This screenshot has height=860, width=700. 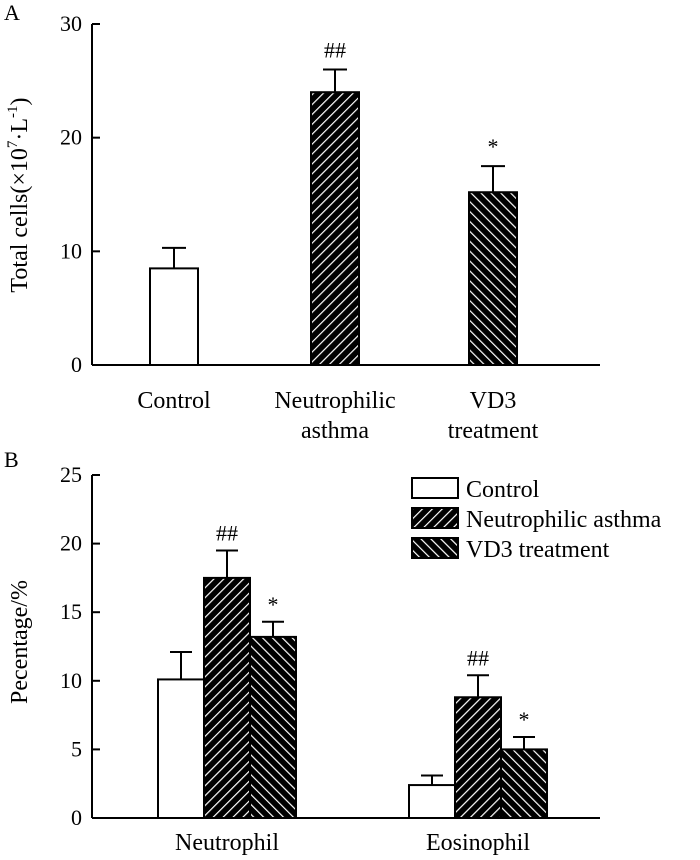 What do you see at coordinates (11, 459) in the screenshot?
I see `panel-label-b: B` at bounding box center [11, 459].